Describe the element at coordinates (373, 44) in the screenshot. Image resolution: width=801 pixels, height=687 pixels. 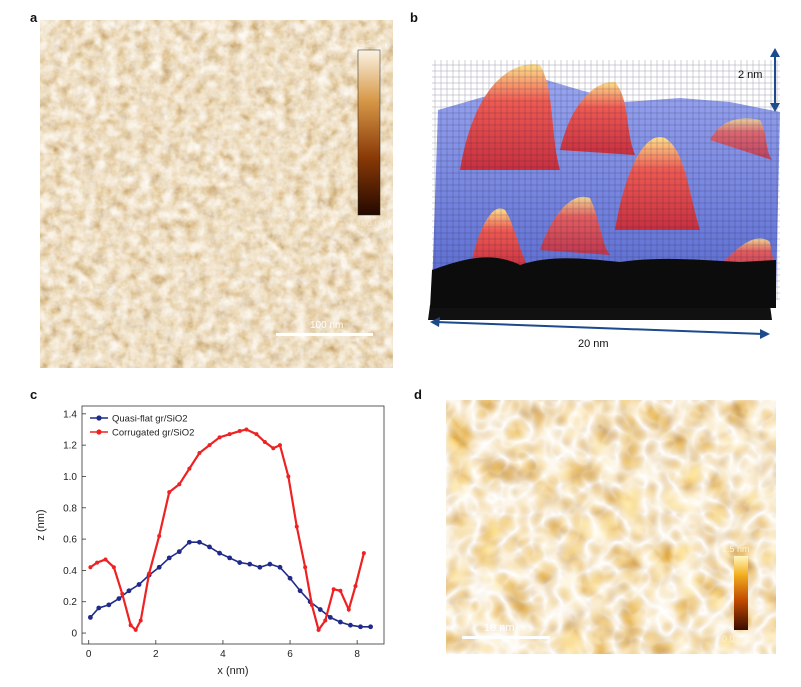
I see `colorbar-a-max-label: 2.2 nm` at that location.